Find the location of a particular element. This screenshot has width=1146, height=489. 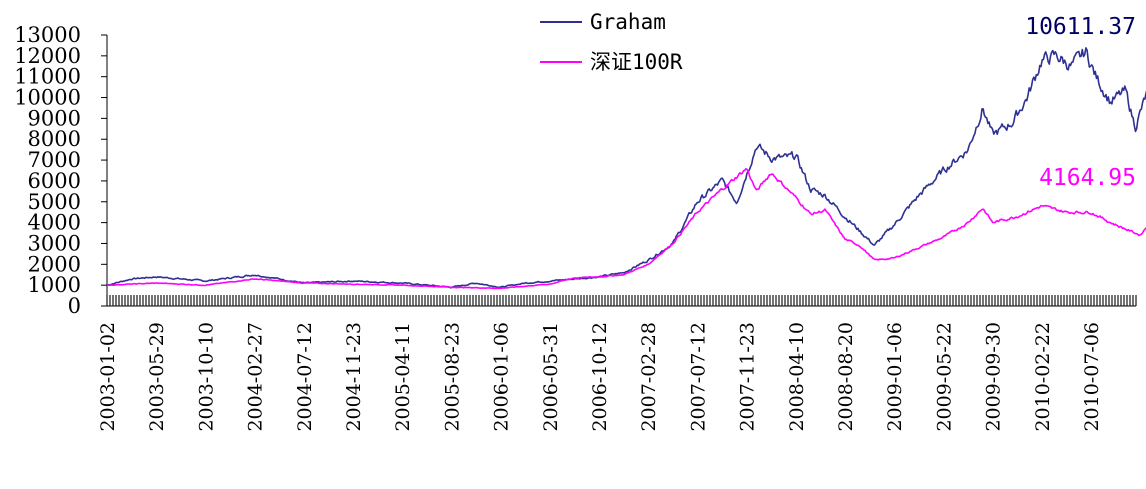

x-tick-label: 2007-02-28 is located at coordinates (649, 377).